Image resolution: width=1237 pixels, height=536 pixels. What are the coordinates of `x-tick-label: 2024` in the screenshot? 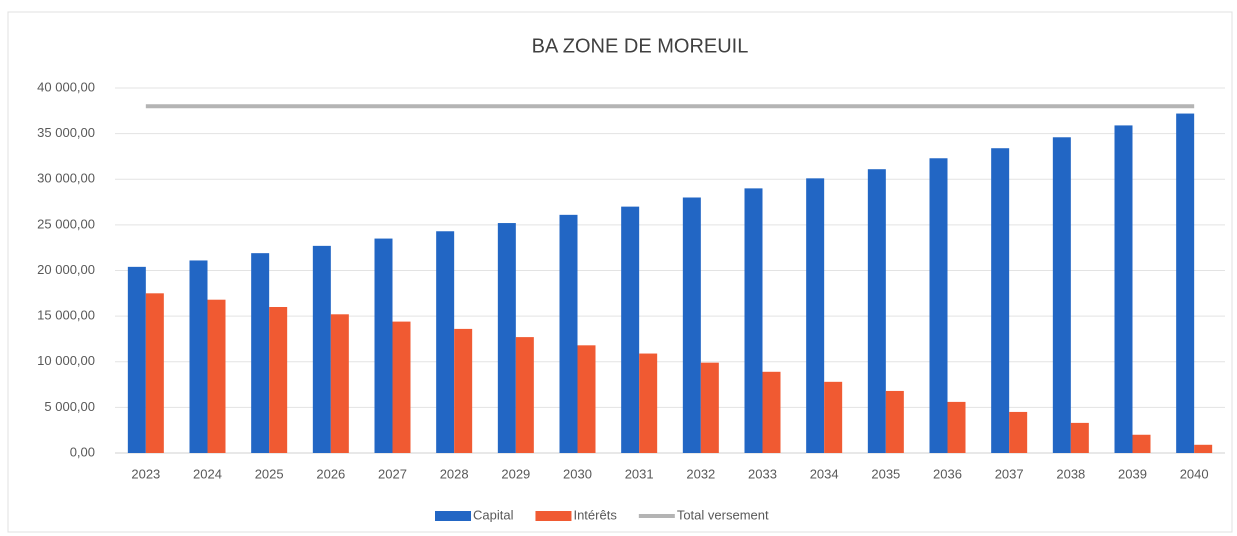 It's located at (207, 473).